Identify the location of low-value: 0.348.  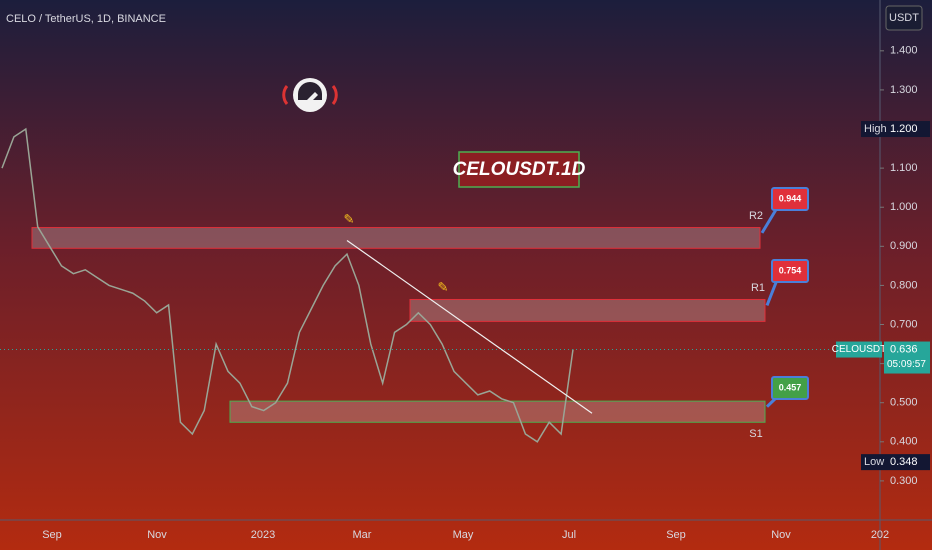
(904, 462).